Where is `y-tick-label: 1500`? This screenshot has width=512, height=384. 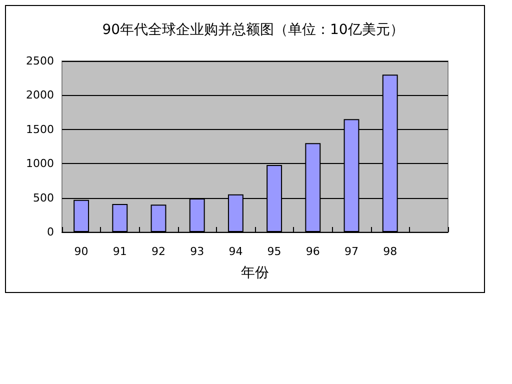 y-tick-label: 1500 is located at coordinates (40, 129).